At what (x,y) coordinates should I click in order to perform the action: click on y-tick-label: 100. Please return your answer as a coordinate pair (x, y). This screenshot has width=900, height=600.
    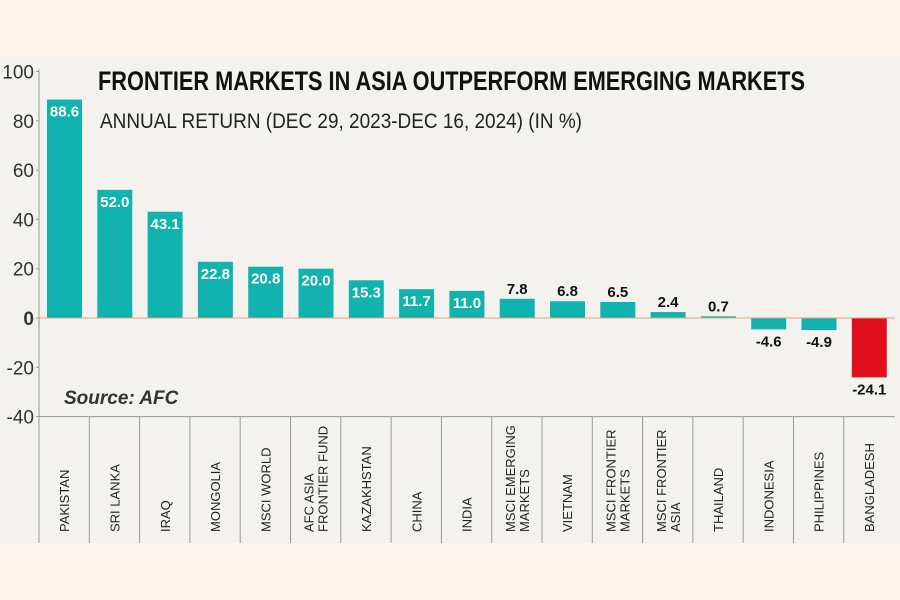
    Looking at the image, I should click on (18, 73).